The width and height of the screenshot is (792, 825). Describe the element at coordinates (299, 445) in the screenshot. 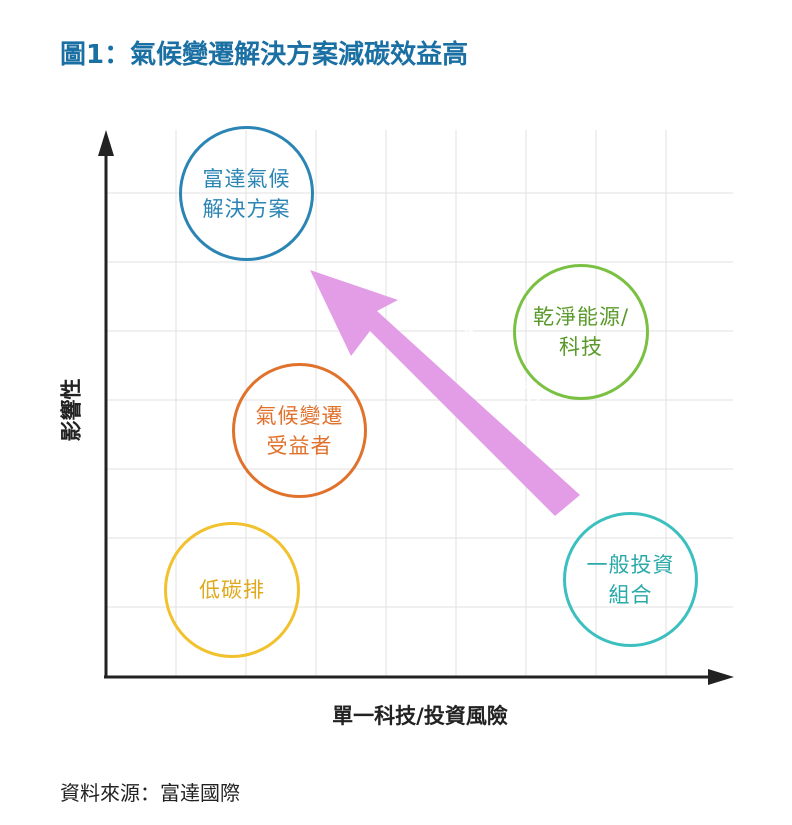

I see `bubble-line-2: 受益者` at that location.